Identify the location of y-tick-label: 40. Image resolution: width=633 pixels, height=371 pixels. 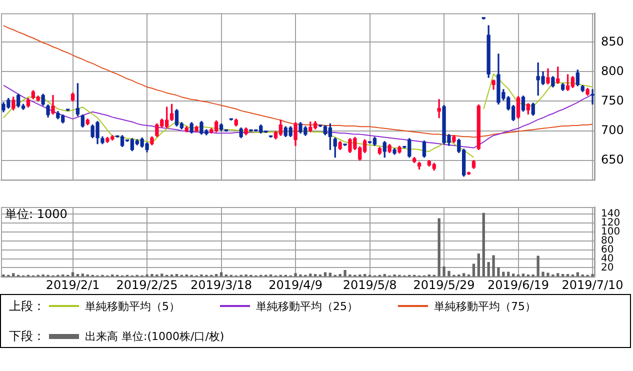
(607, 258).